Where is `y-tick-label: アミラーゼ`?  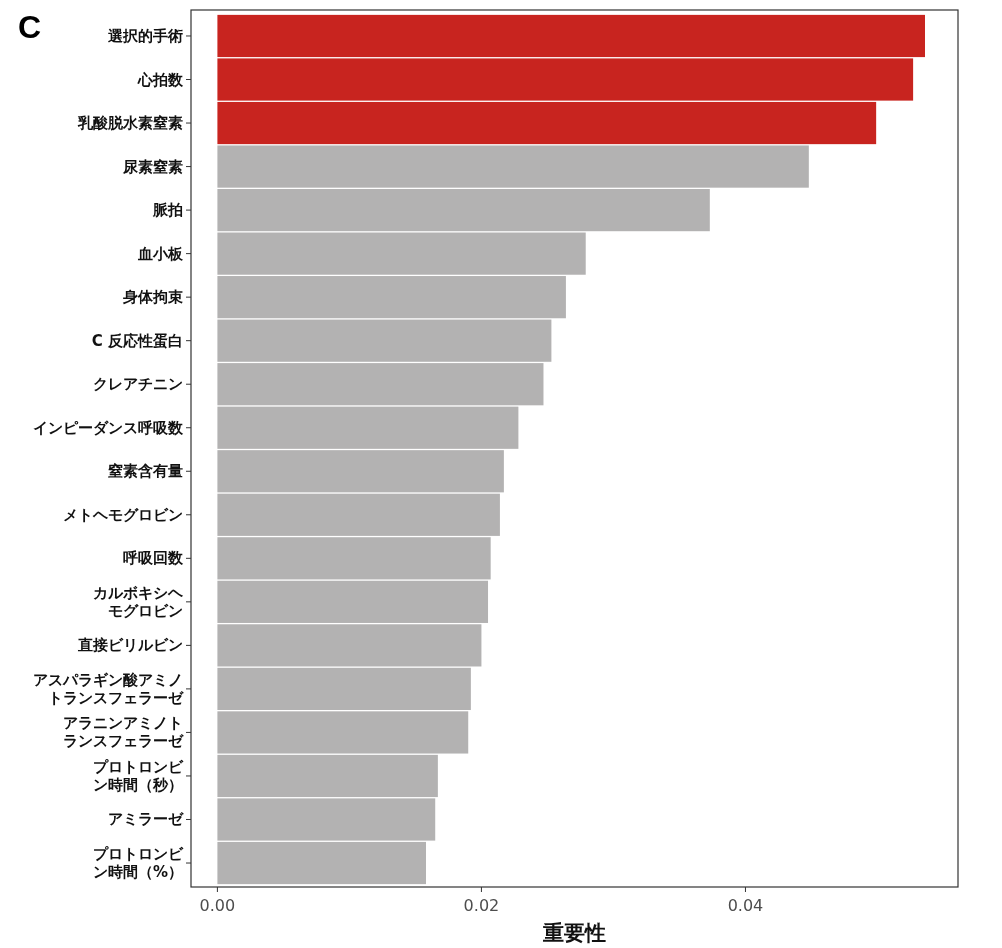 y-tick-label: アミラーゼ is located at coordinates (146, 819).